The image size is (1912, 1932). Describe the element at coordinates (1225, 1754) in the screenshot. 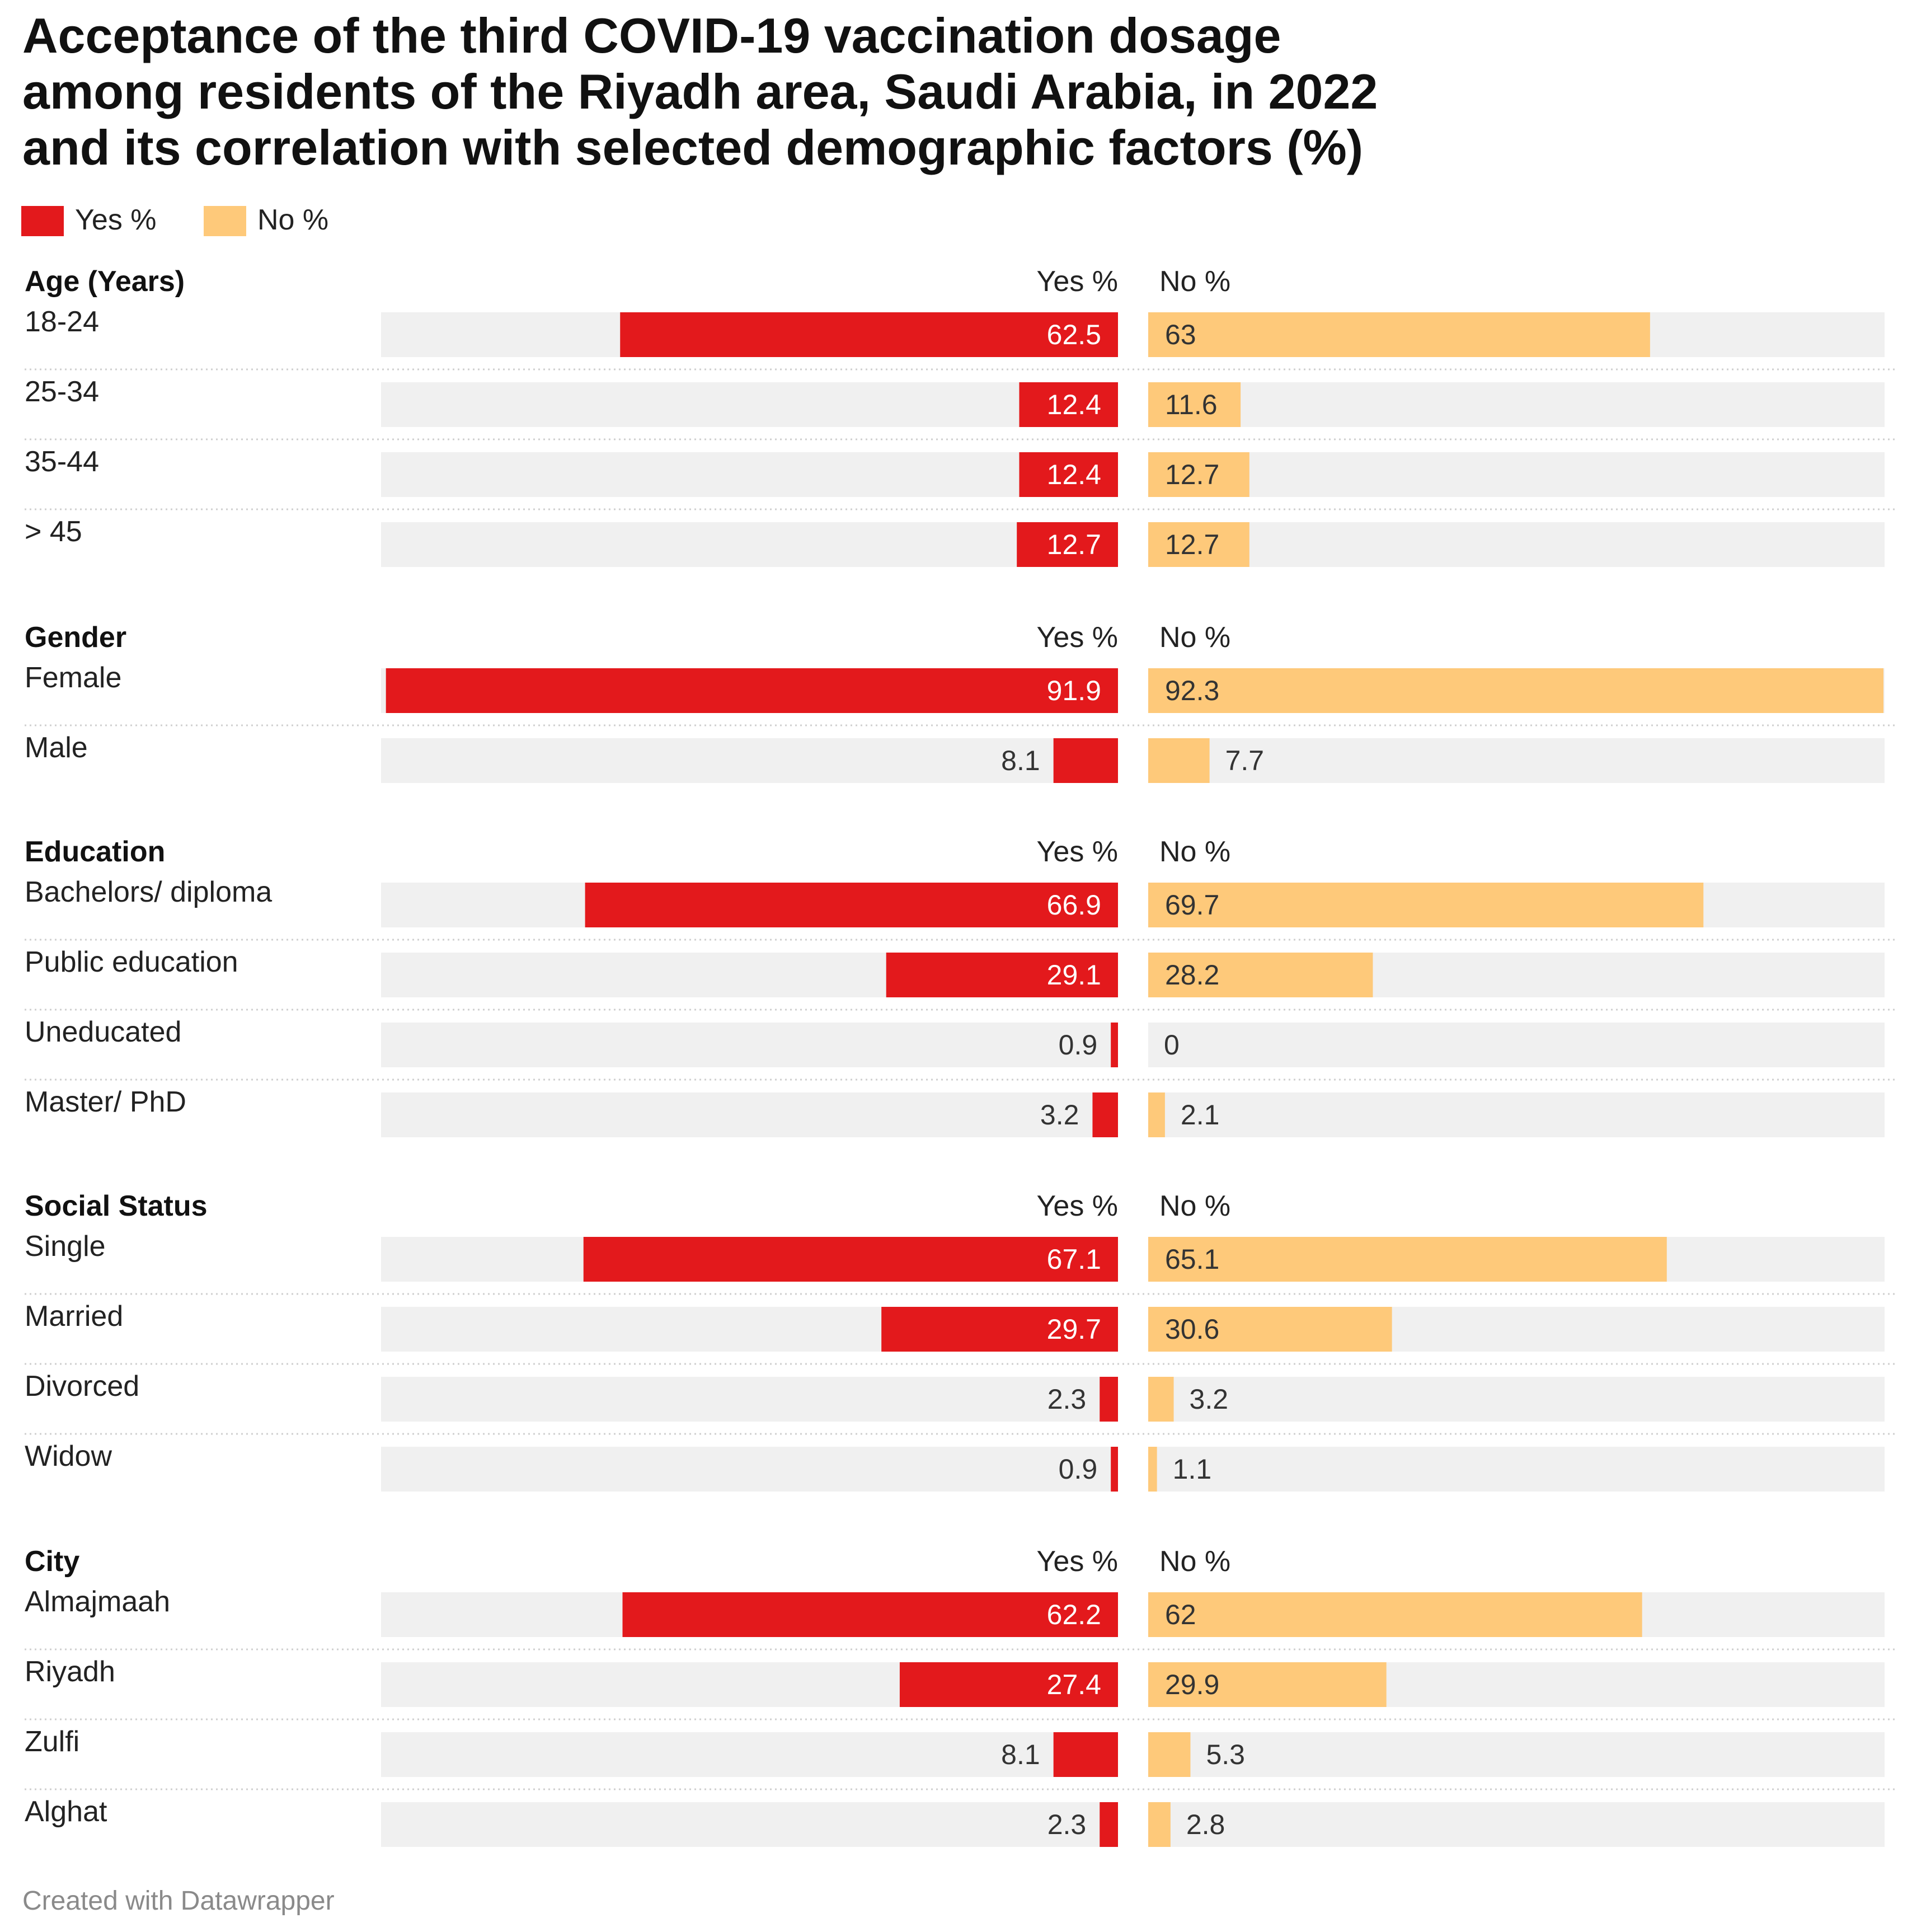

I see `value-label-no: 5.3` at that location.